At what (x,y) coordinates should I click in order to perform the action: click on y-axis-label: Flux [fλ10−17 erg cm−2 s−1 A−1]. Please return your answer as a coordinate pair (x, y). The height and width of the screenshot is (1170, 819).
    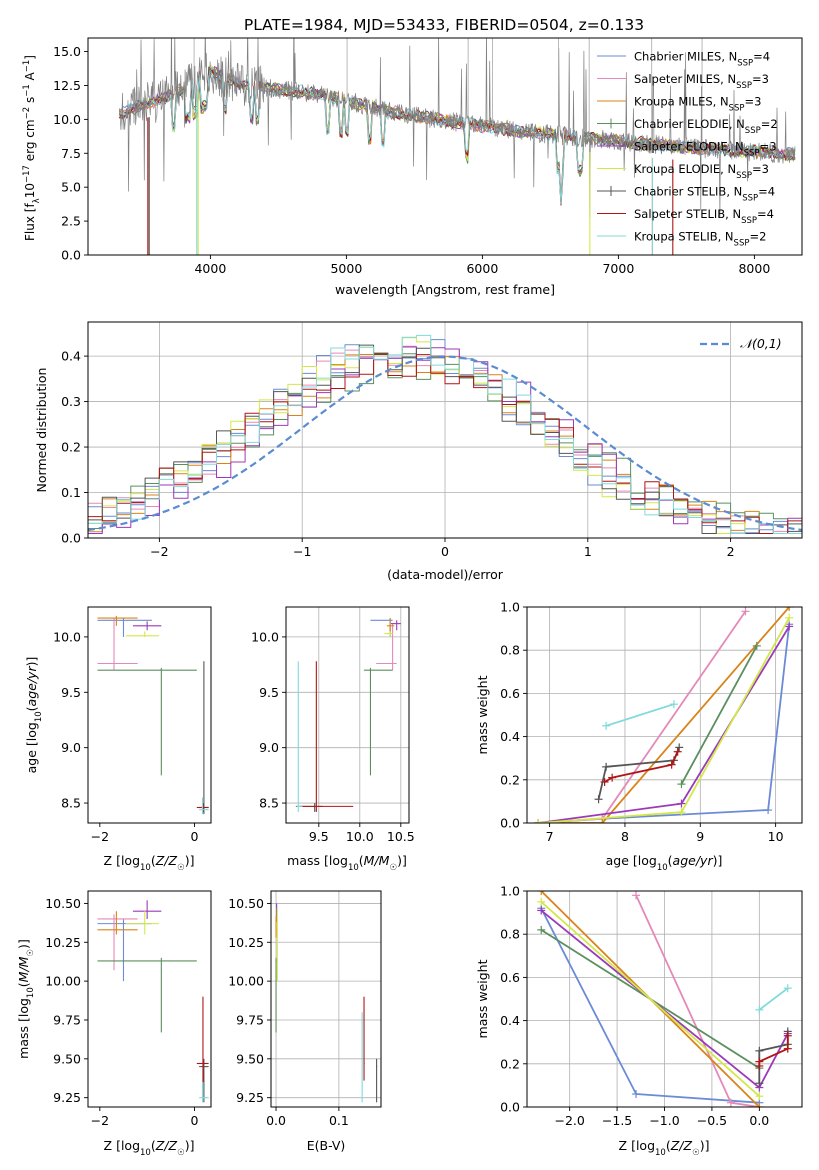
    Looking at the image, I should click on (32, 148).